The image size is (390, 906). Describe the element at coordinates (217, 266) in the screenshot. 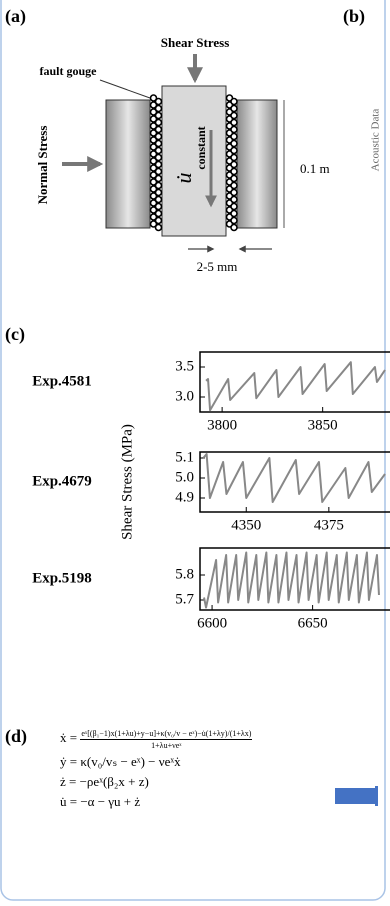

I see `label: 2-5 mm` at that location.